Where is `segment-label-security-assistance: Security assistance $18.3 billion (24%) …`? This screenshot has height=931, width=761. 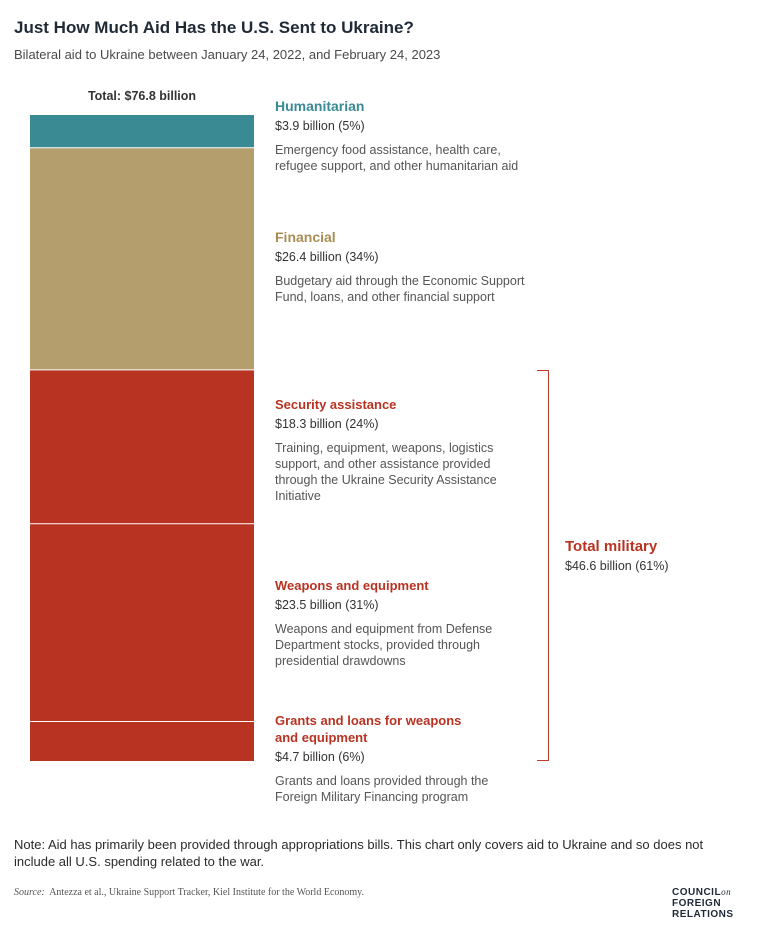
segment-label-security-assistance: Security assistance $18.3 billion (24%) … is located at coordinates (395, 450).